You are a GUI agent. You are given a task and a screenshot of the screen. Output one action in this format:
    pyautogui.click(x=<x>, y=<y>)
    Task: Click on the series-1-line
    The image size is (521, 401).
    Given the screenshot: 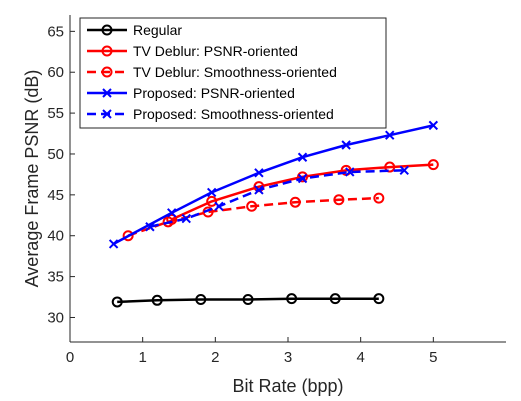 What is the action you would take?
    pyautogui.click(x=248, y=300)
    